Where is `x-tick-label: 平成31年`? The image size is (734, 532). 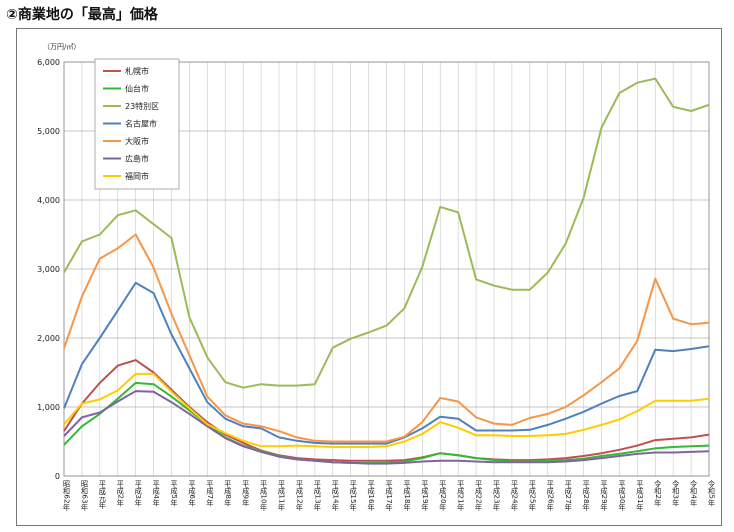 x-tick-label: 平成31年 is located at coordinates (640, 496).